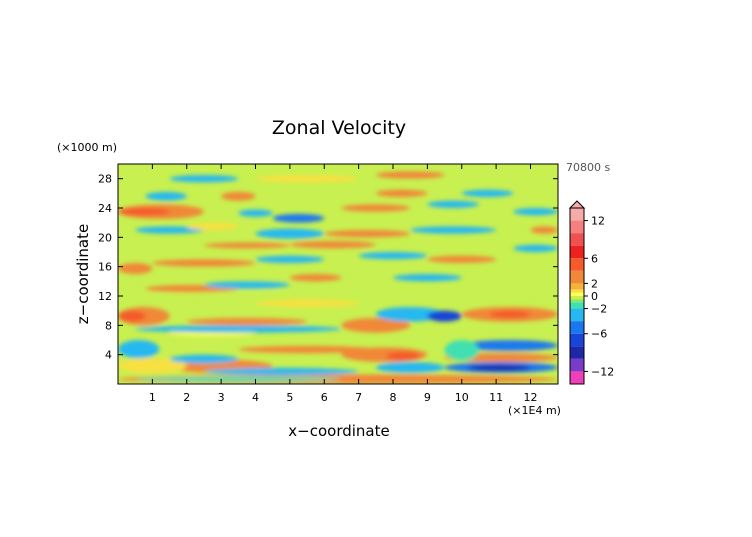  Describe the element at coordinates (599, 334) in the screenshot. I see `colorbar-tick-label: −6` at that location.